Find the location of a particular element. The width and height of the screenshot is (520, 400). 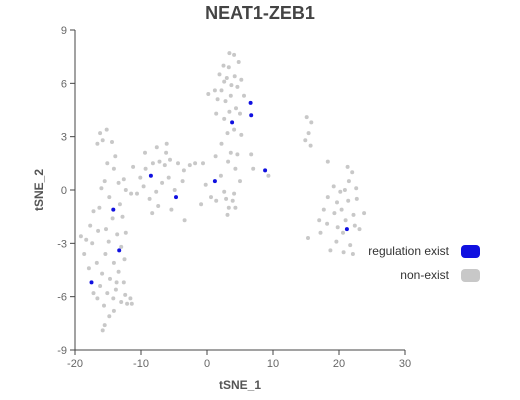

x-axis-label: tSNE_1 is located at coordinates (240, 385).